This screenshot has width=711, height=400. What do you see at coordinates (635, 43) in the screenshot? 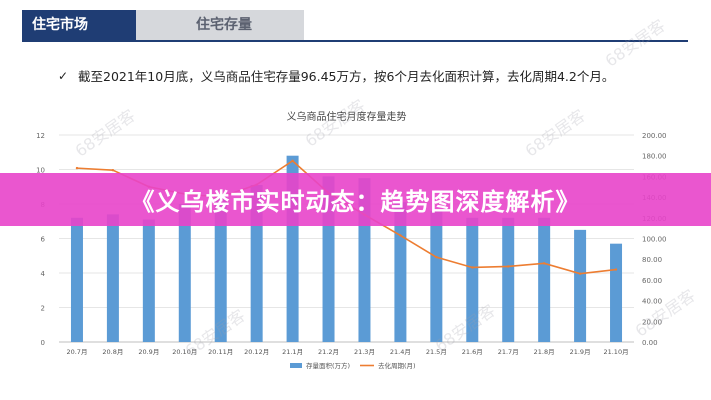
I see `watermark-4: 68安居客` at bounding box center [635, 43].